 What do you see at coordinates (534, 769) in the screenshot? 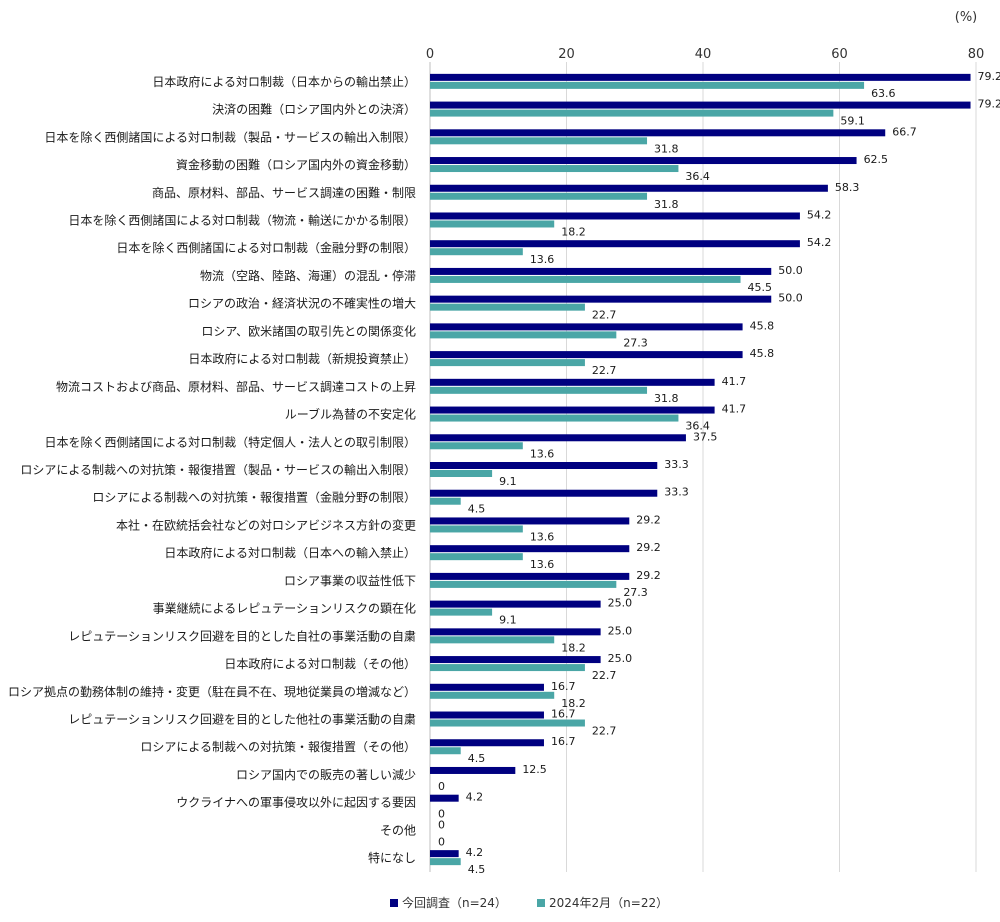
I see `value-label-current: 12.5` at bounding box center [534, 769].